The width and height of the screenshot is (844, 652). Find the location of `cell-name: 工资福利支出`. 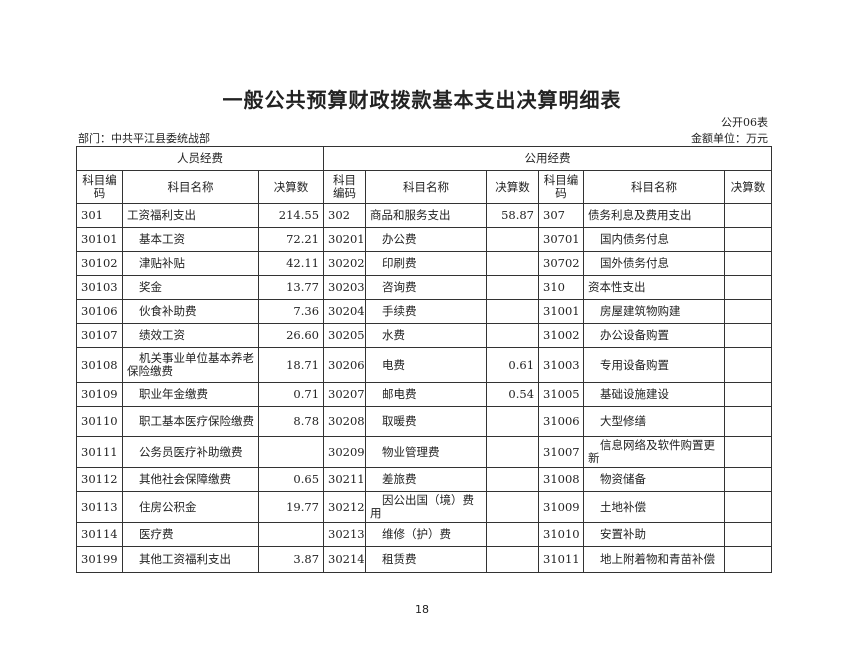

cell-name: 工资福利支出 is located at coordinates (190, 215).